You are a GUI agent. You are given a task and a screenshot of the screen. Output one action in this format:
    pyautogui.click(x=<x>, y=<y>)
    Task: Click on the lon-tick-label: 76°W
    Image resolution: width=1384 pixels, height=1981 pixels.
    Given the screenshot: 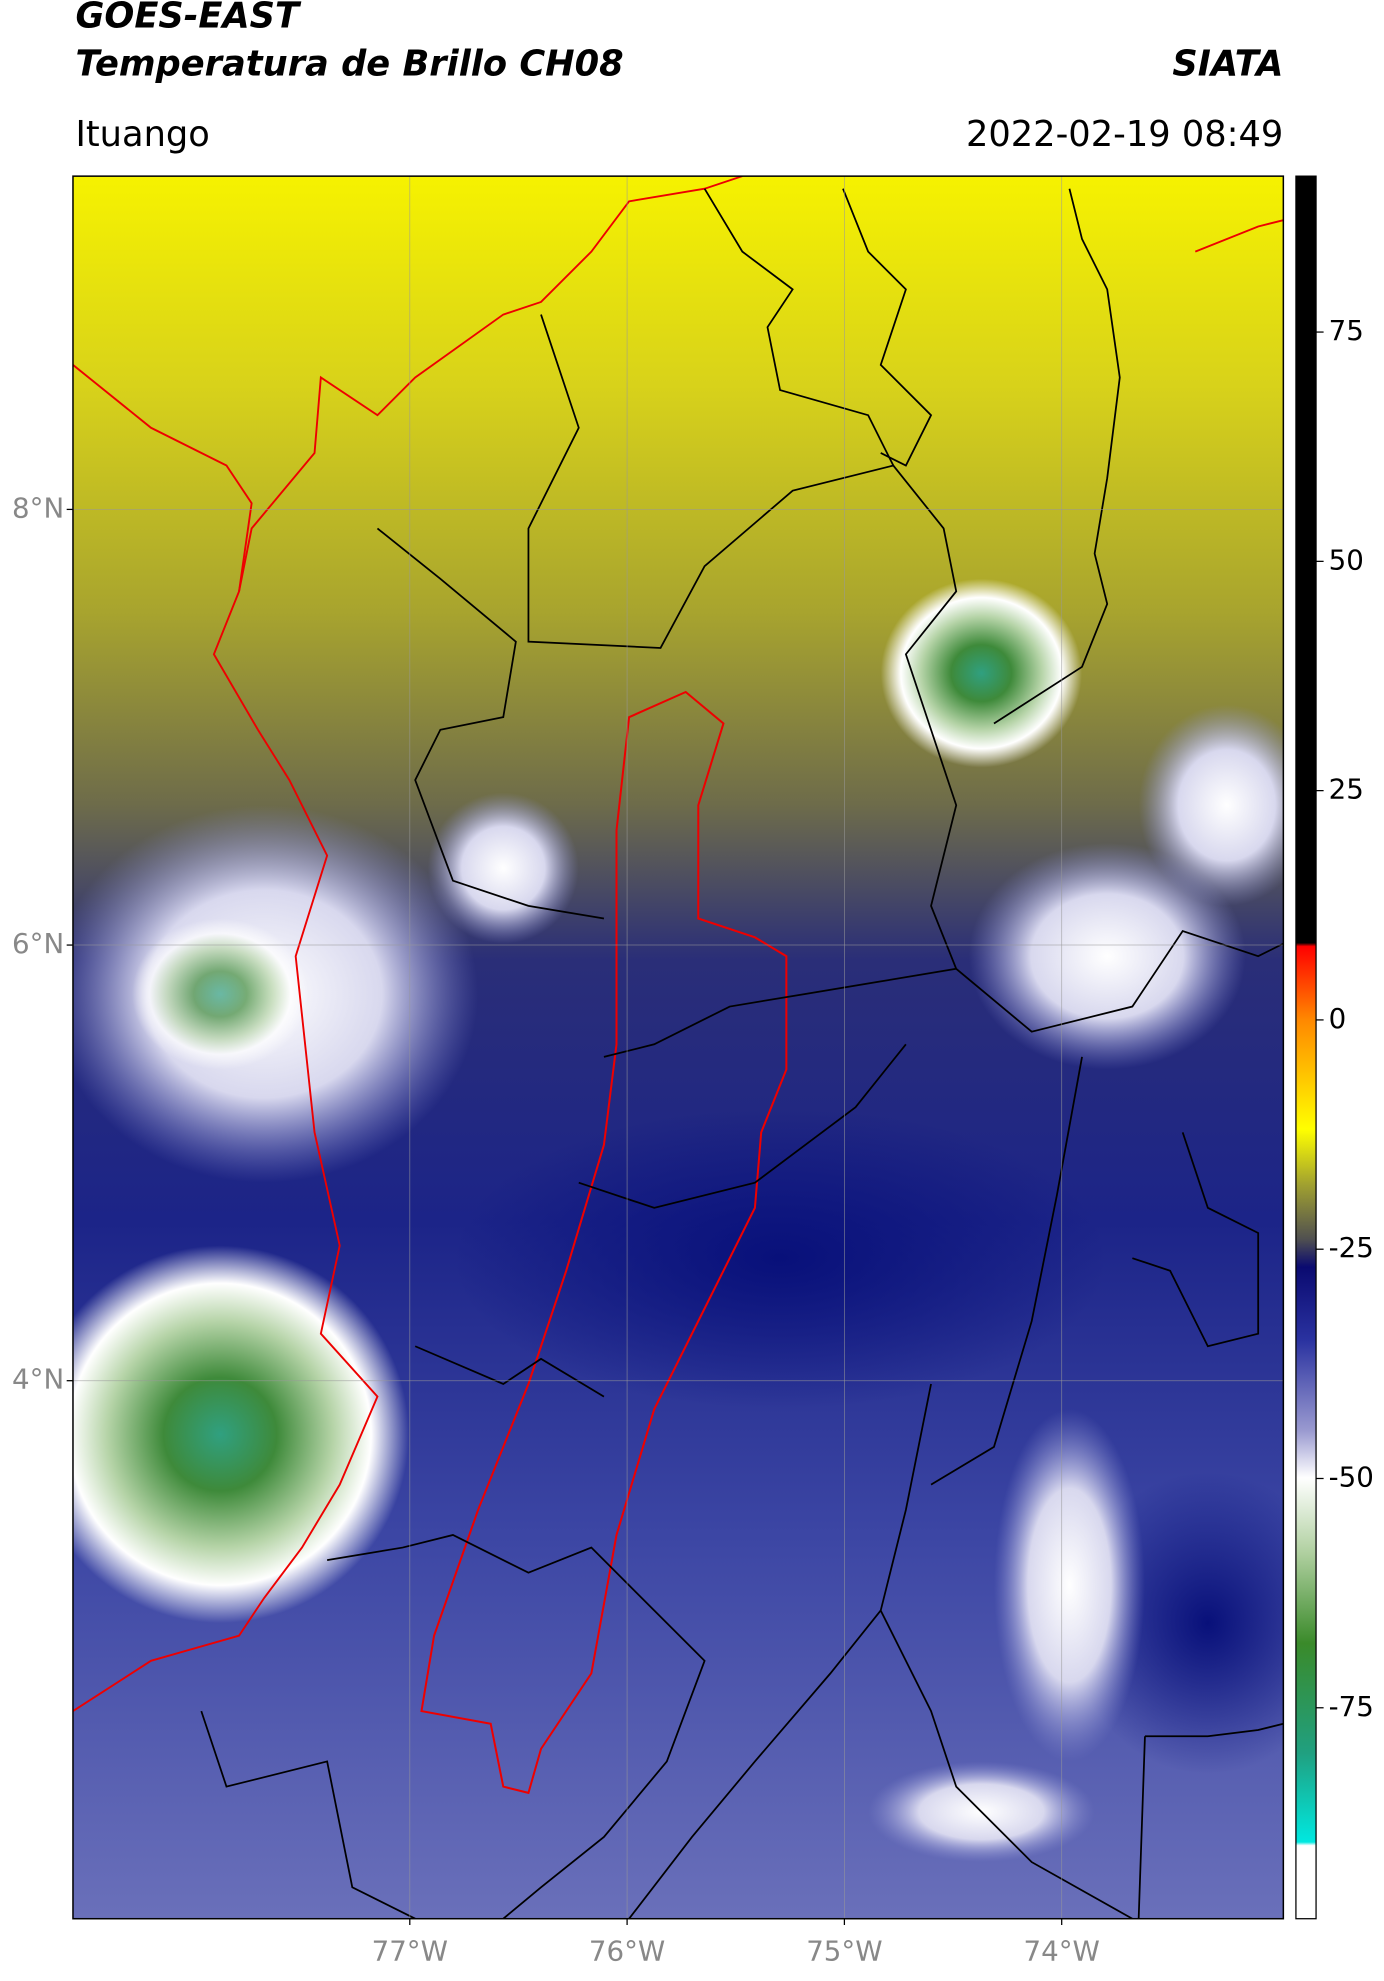 What is the action you would take?
    pyautogui.click(x=627, y=1951)
    